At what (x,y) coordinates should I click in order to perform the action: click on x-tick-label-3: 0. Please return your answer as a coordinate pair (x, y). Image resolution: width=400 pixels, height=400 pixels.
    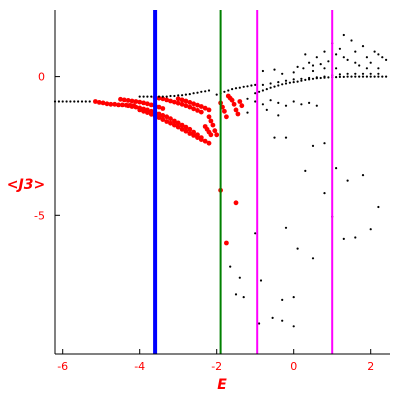
    Looking at the image, I should click on (293, 366).